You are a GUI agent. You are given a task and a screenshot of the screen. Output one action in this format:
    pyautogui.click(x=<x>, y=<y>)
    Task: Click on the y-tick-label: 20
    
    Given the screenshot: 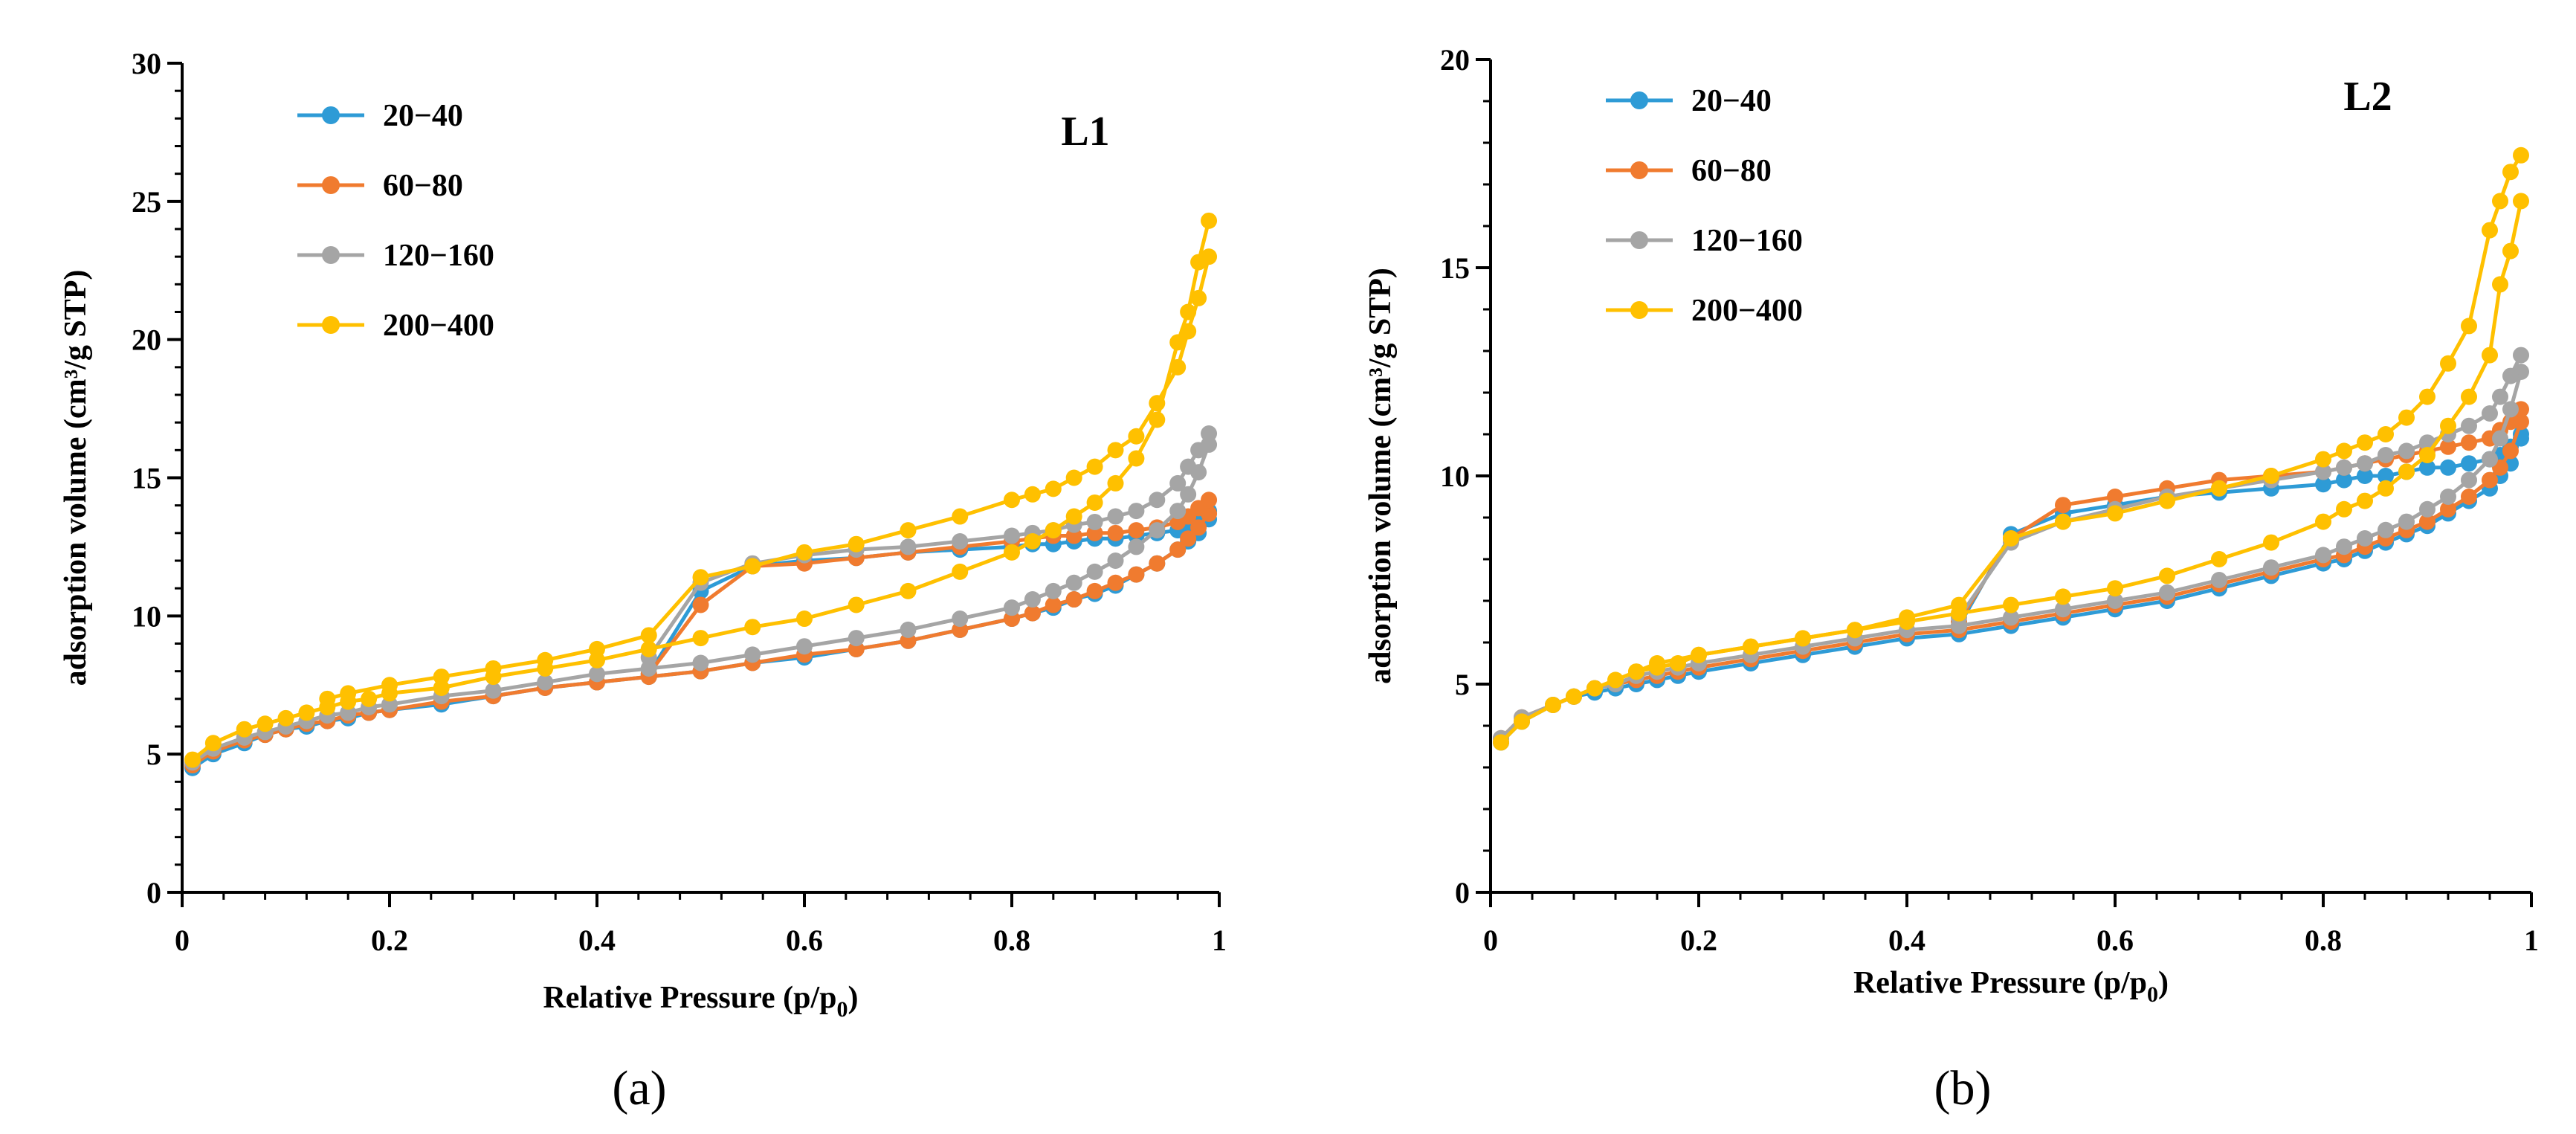 What is the action you would take?
    pyautogui.click(x=146, y=340)
    